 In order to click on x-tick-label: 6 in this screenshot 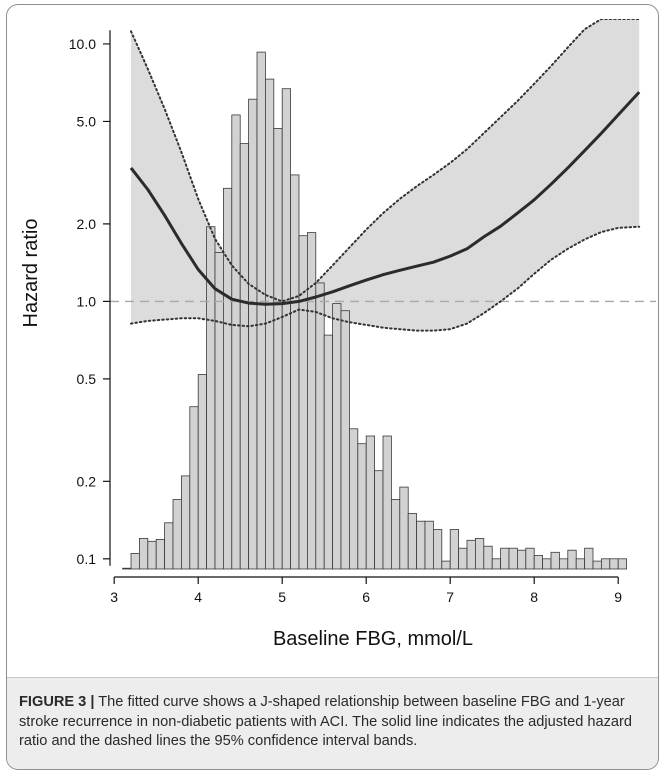, I will do `click(366, 597)`.